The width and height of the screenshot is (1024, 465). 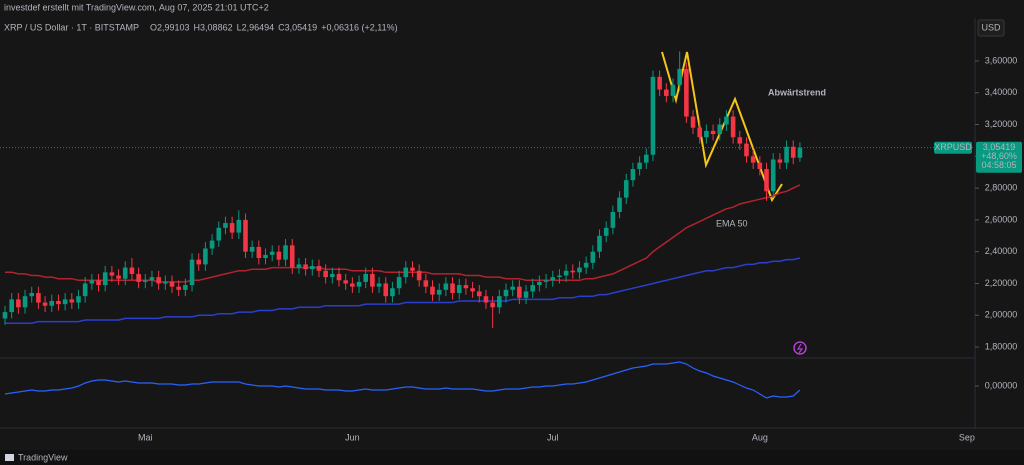 What do you see at coordinates (1001, 92) in the screenshot?
I see `y-tick-label: 3,40000` at bounding box center [1001, 92].